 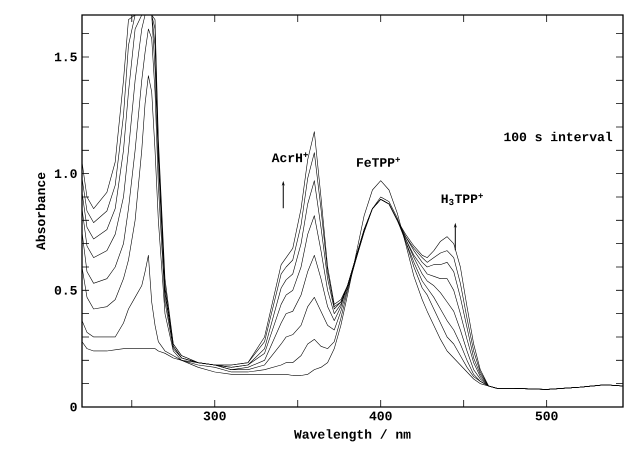 What do you see at coordinates (462, 199) in the screenshot?
I see `annotation: H$_{3}$TPP$^{+}$` at bounding box center [462, 199].